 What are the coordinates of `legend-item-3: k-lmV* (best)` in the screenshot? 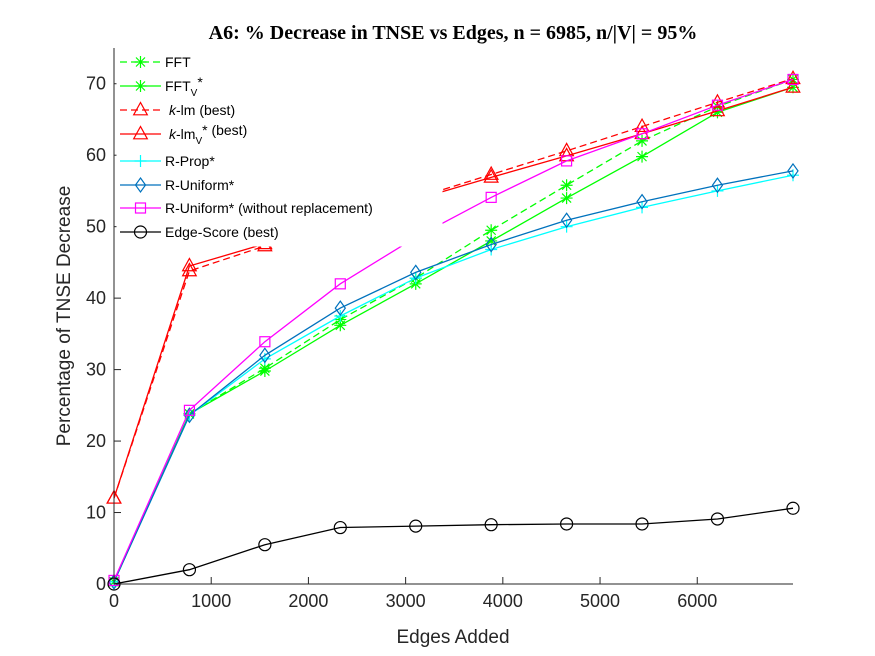 It's located at (183, 134).